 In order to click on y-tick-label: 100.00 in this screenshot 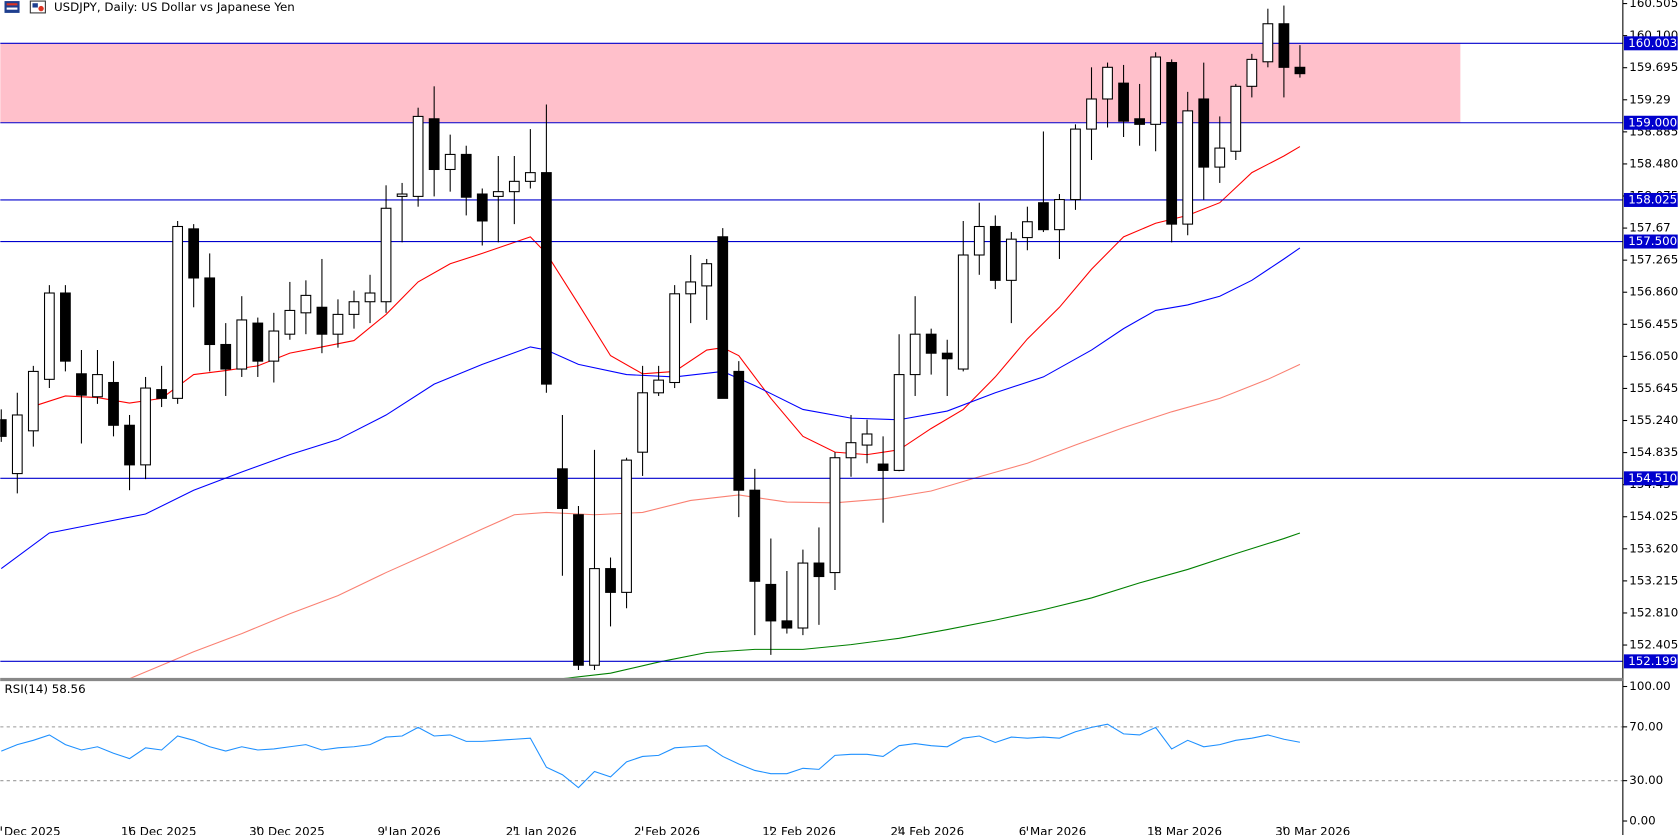, I will do `click(1649, 686)`.